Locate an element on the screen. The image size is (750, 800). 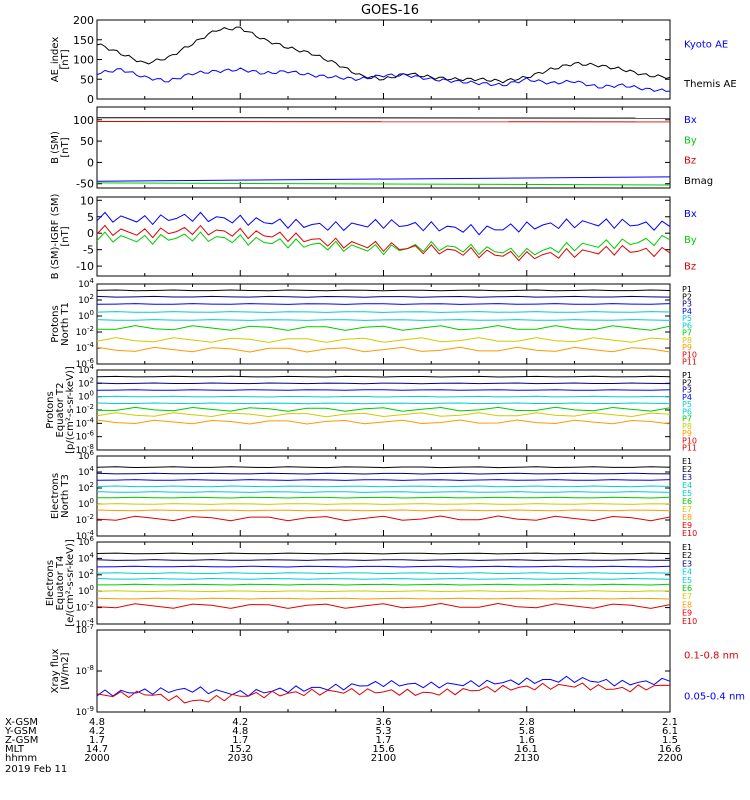
legend-entry: Bz is located at coordinates (690, 266).